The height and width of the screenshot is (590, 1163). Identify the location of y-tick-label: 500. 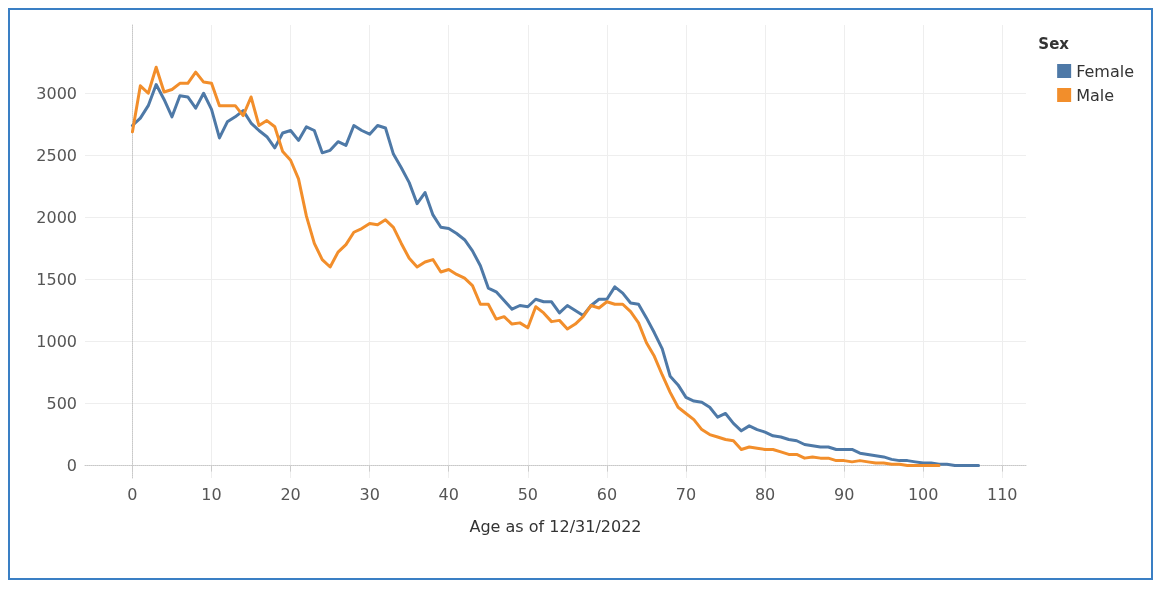
(61, 404).